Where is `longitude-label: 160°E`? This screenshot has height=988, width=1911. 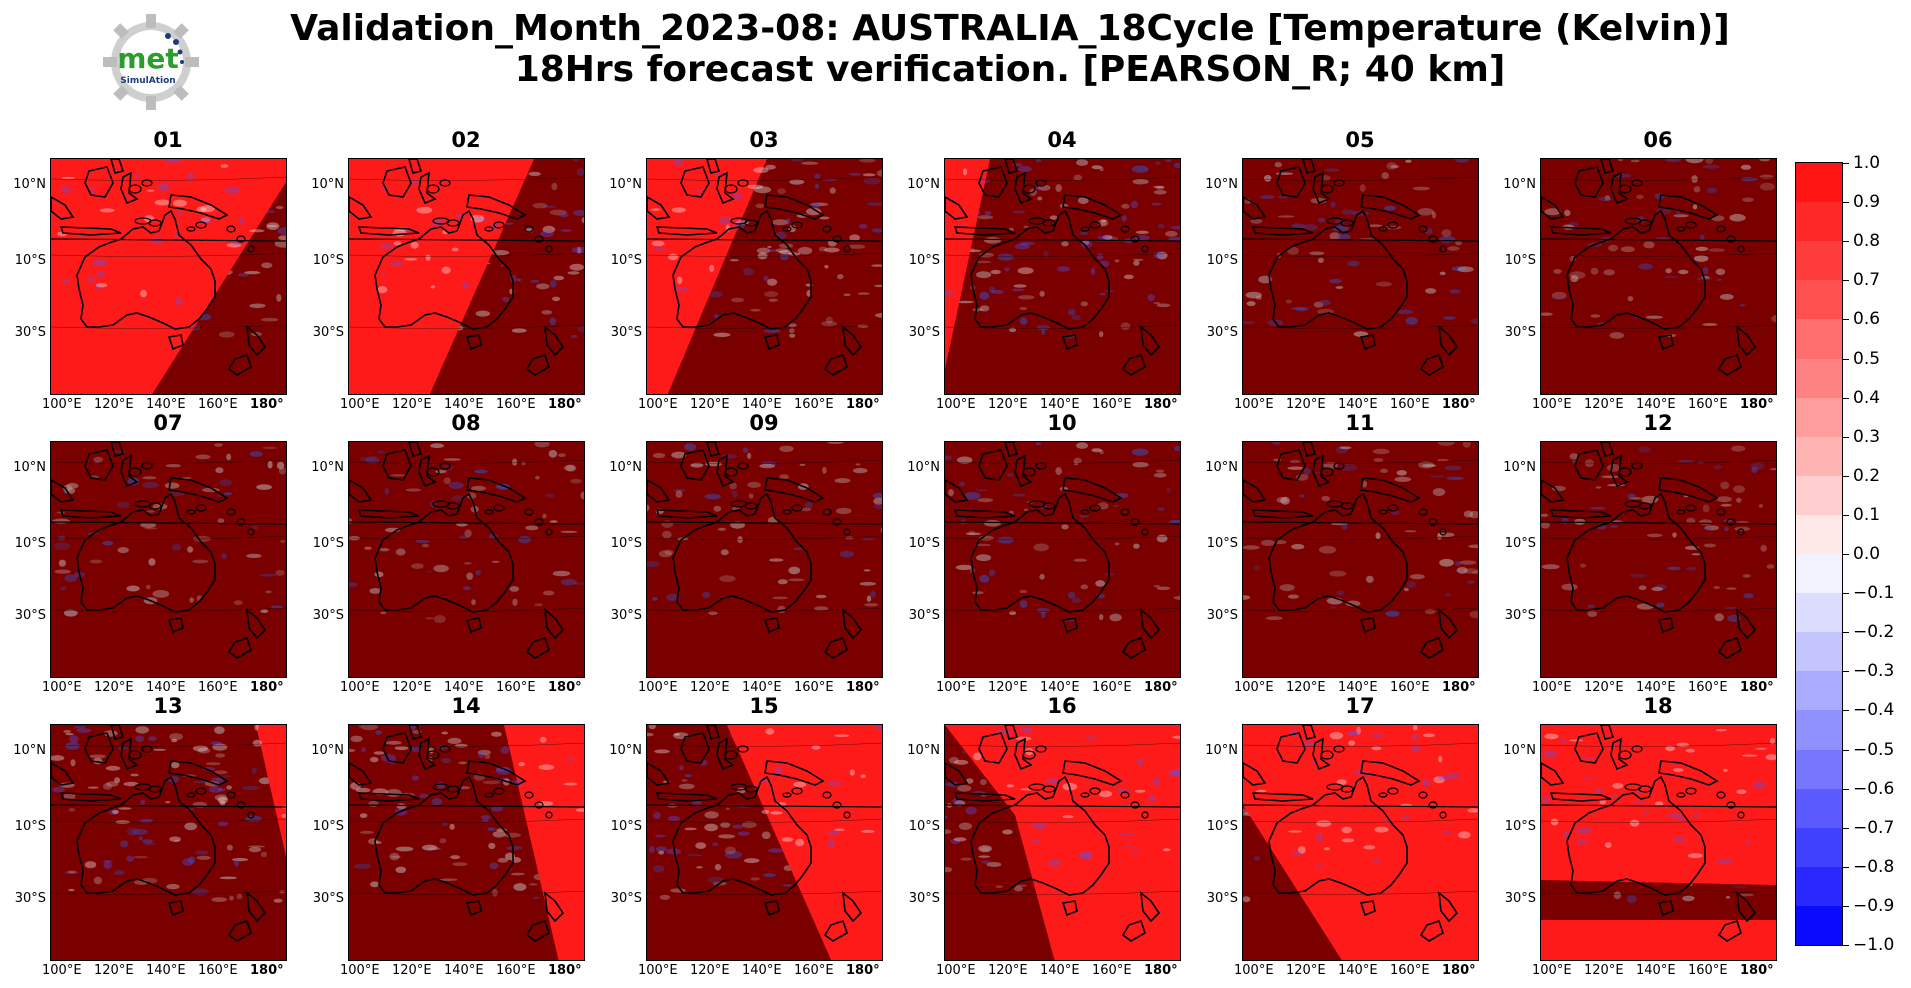 longitude-label: 160°E is located at coordinates (814, 970).